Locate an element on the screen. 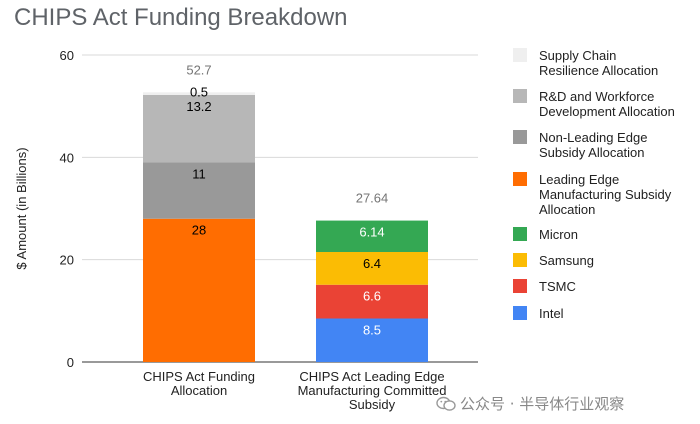 This screenshot has width=700, height=424. total-label: 27.64 is located at coordinates (372, 198).